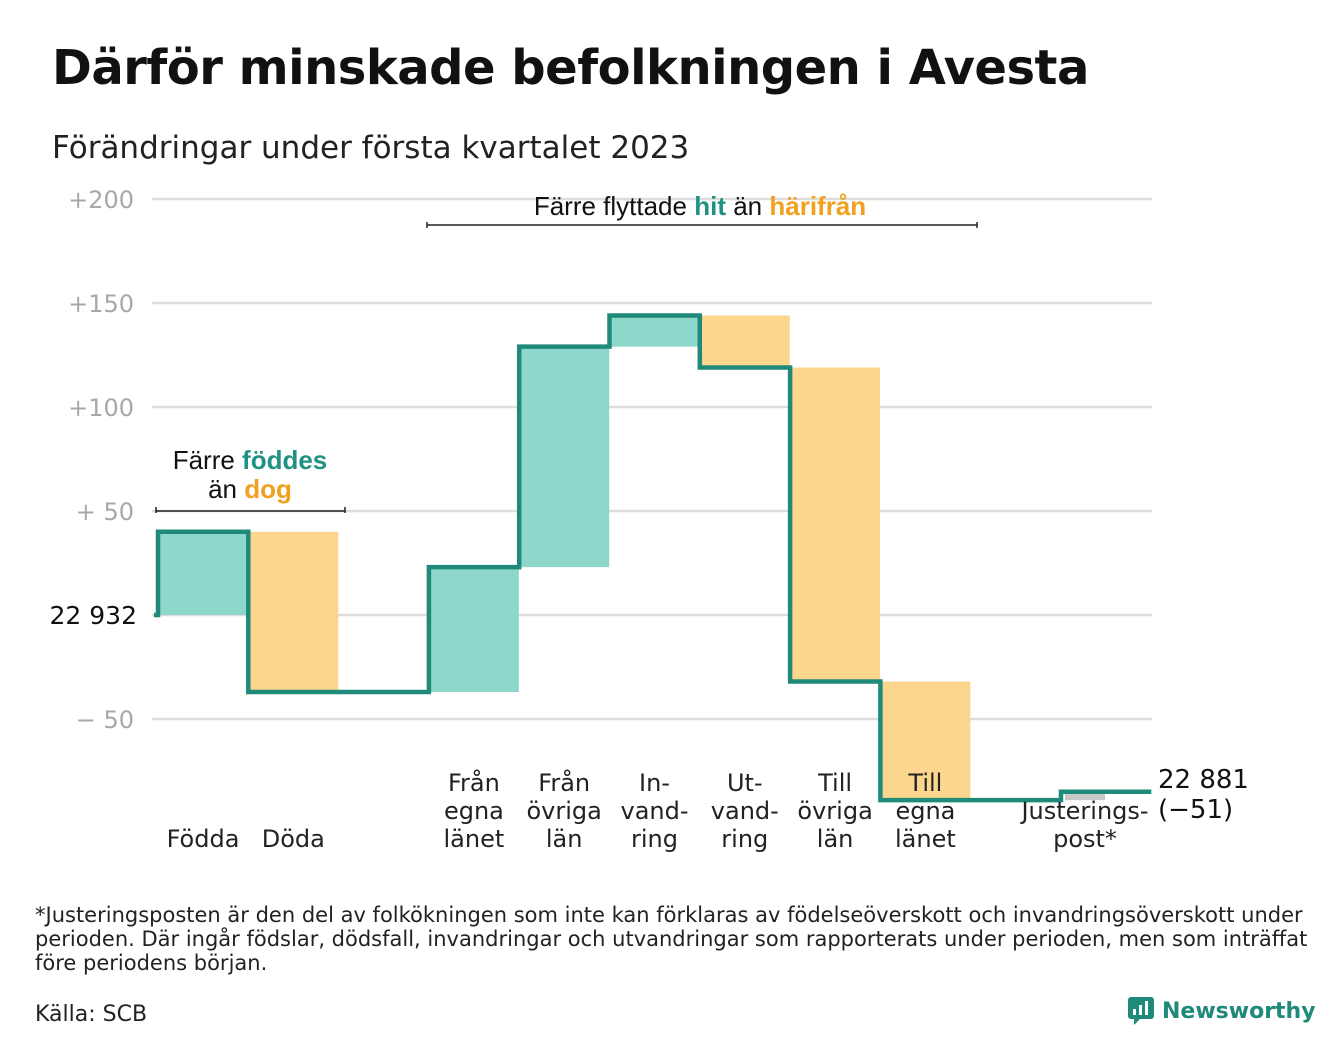 This screenshot has height=1060, width=1340. What do you see at coordinates (745, 783) in the screenshot?
I see `x-category-label: Ut-` at bounding box center [745, 783].